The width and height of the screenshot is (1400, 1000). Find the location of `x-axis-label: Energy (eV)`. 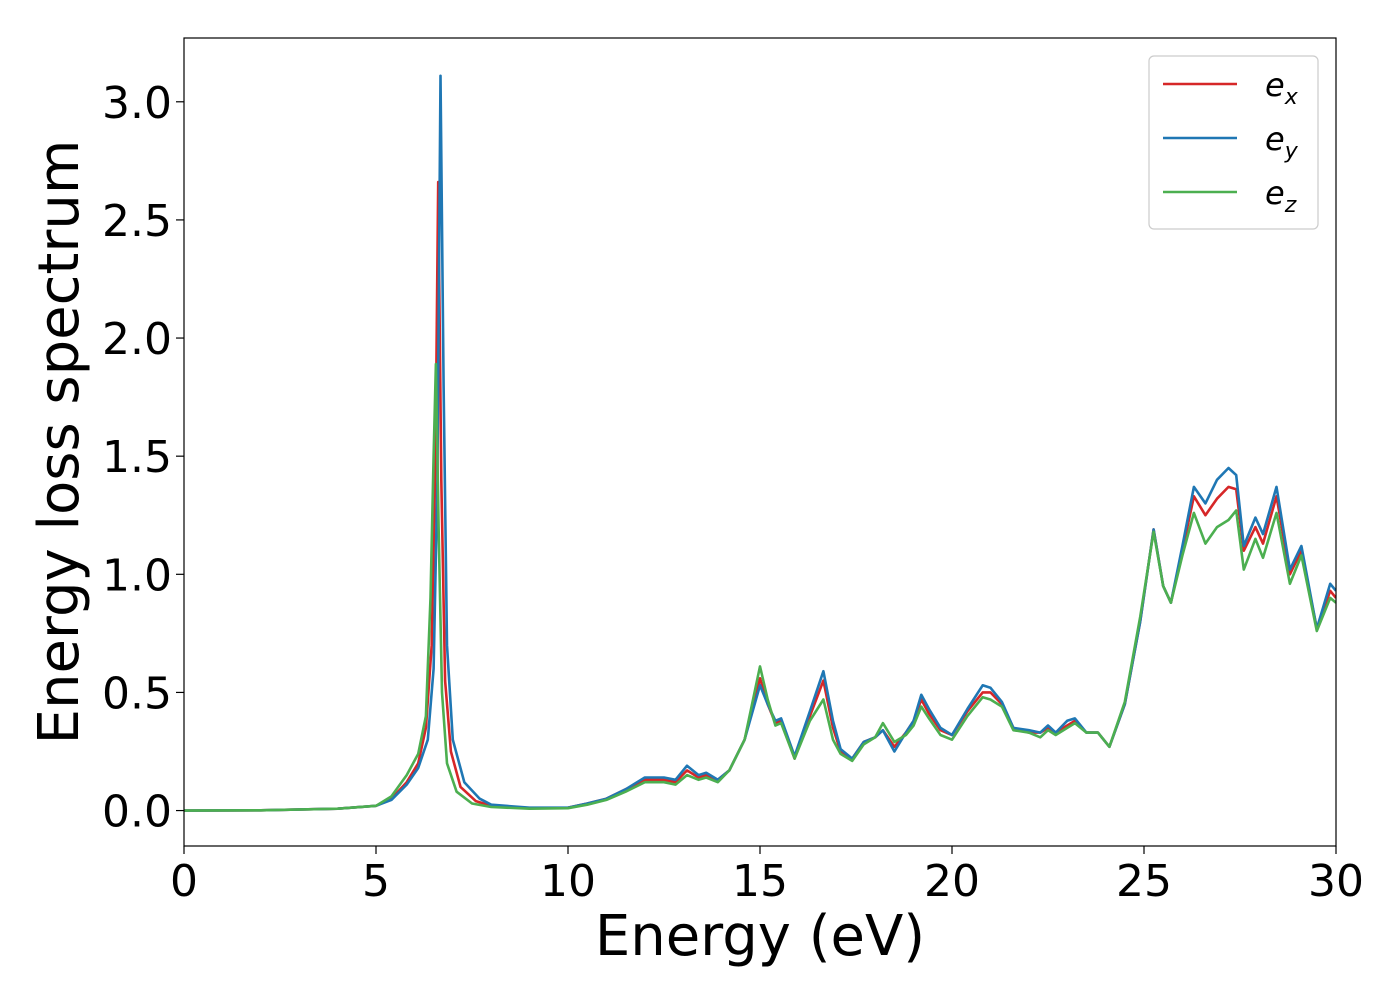

x-axis-label: Energy (eV) is located at coordinates (760, 936).